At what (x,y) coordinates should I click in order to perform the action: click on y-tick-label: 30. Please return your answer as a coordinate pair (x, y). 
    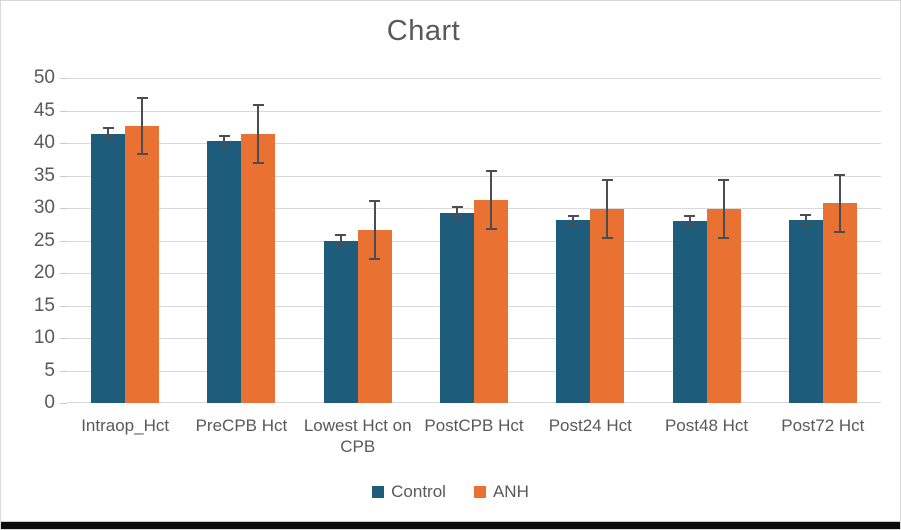
    Looking at the image, I should click on (44, 207).